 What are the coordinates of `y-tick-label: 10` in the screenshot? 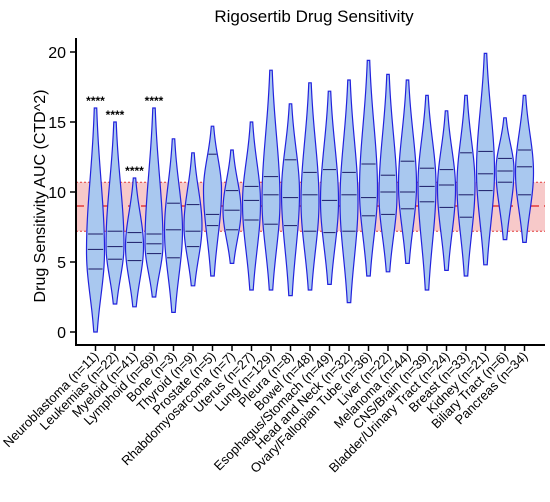 It's located at (57, 193).